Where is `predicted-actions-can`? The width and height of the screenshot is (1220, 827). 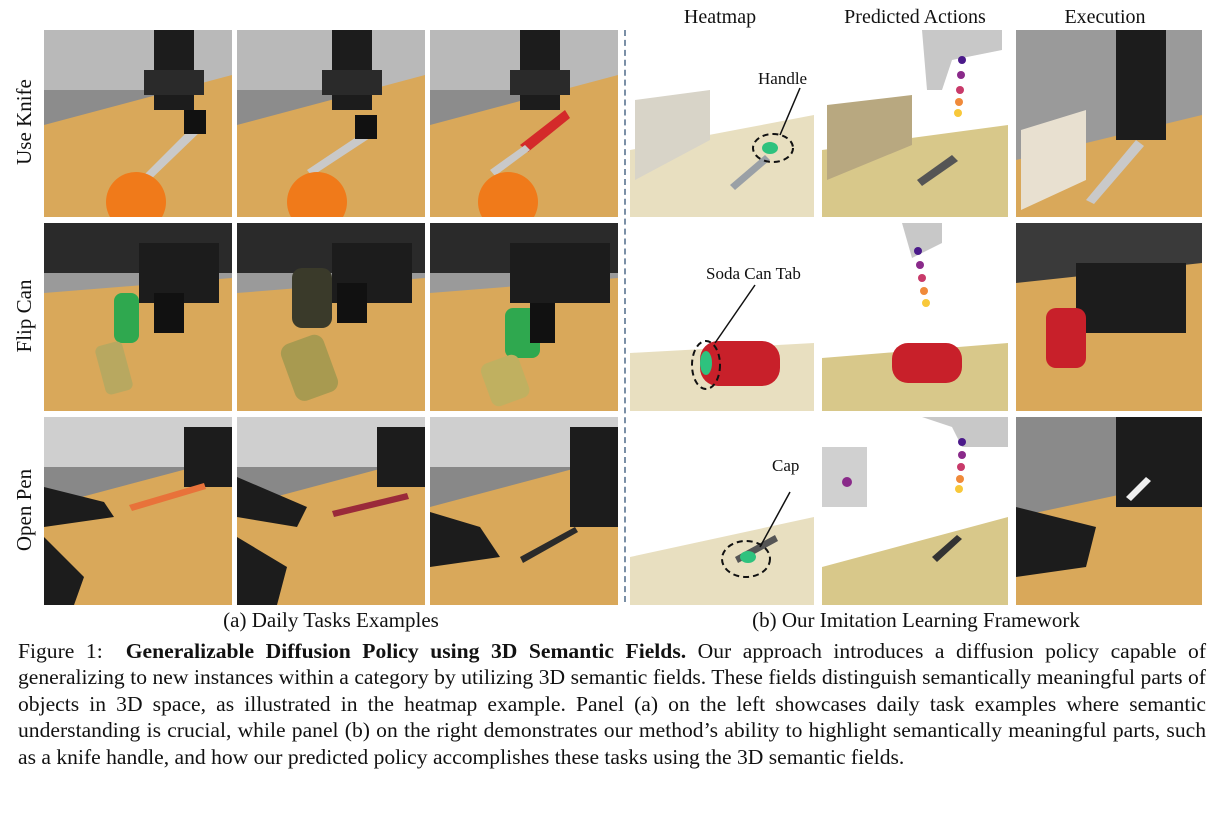
predicted-actions-can is located at coordinates (915, 317).